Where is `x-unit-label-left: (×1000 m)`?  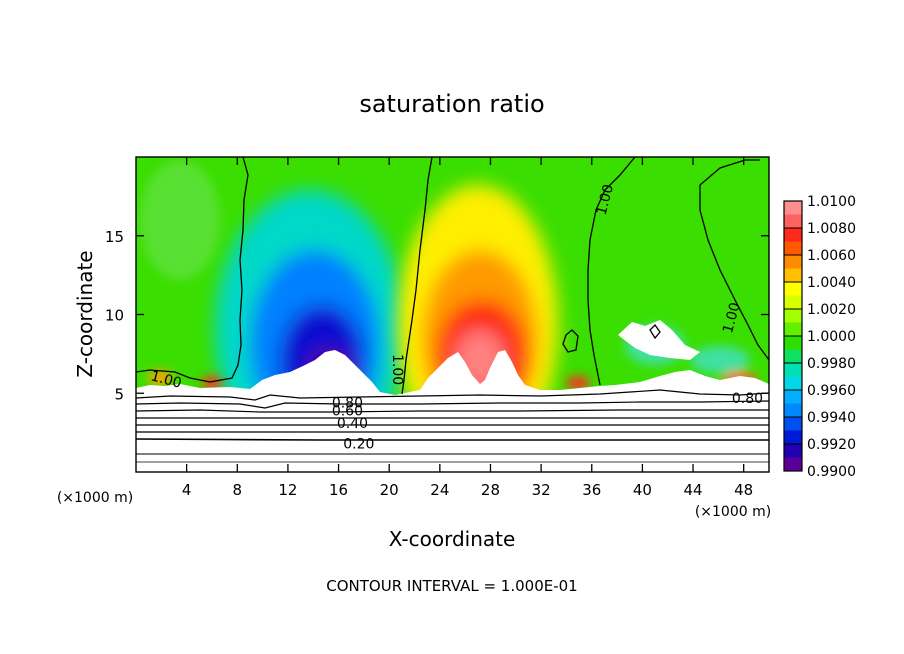
x-unit-label-left: (×1000 m) is located at coordinates (95, 498).